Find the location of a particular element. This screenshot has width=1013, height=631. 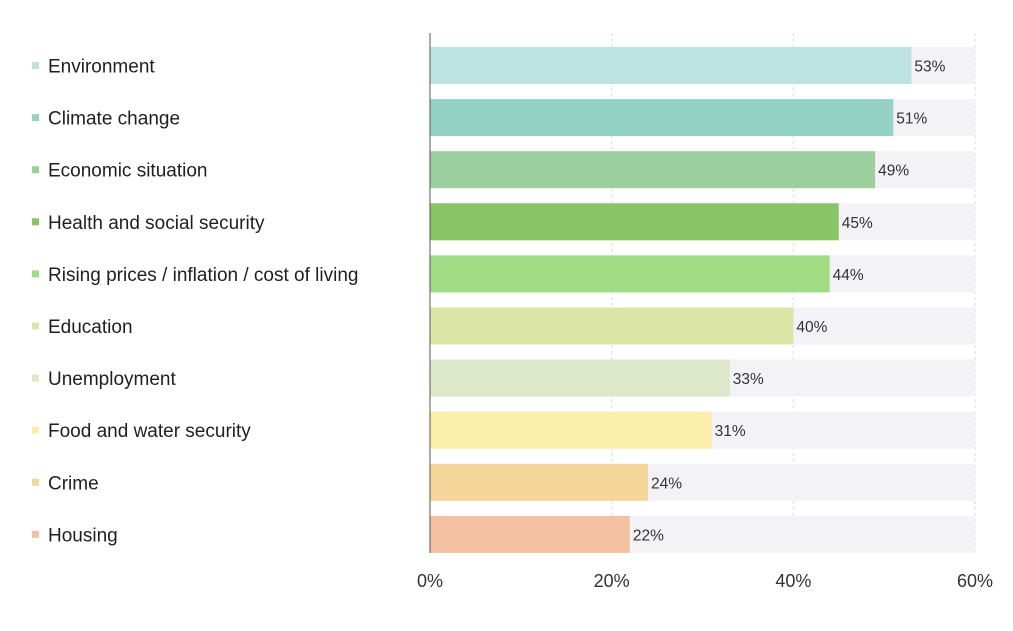

bar-value-label: 53% is located at coordinates (929, 67).